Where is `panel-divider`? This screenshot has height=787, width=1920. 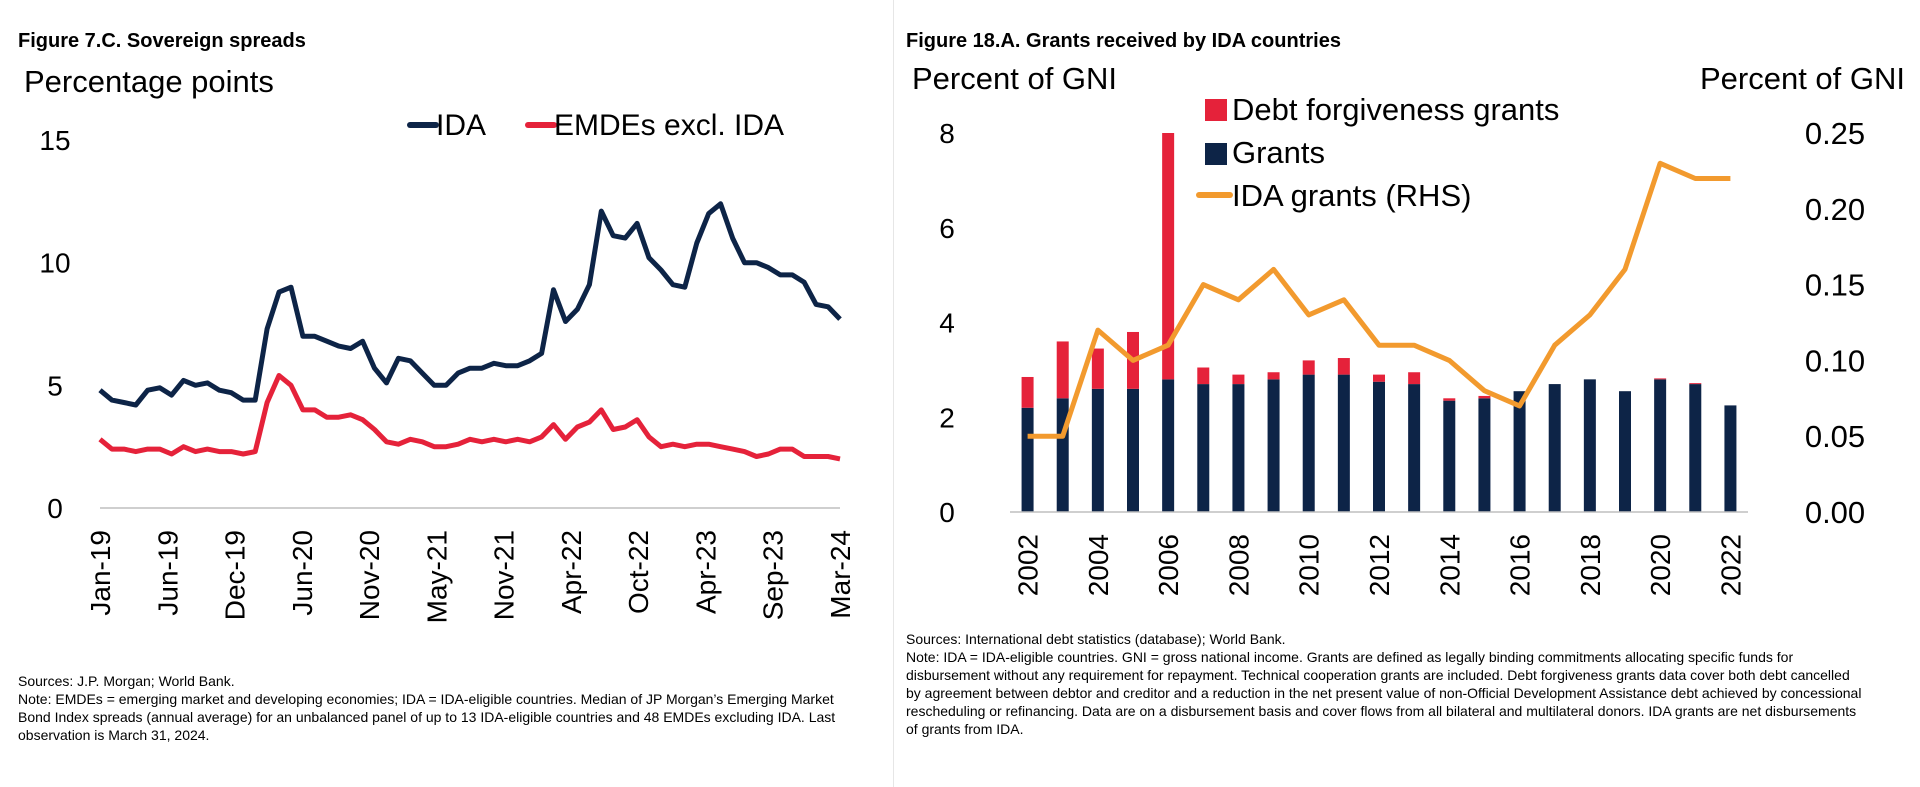 panel-divider is located at coordinates (893, 393).